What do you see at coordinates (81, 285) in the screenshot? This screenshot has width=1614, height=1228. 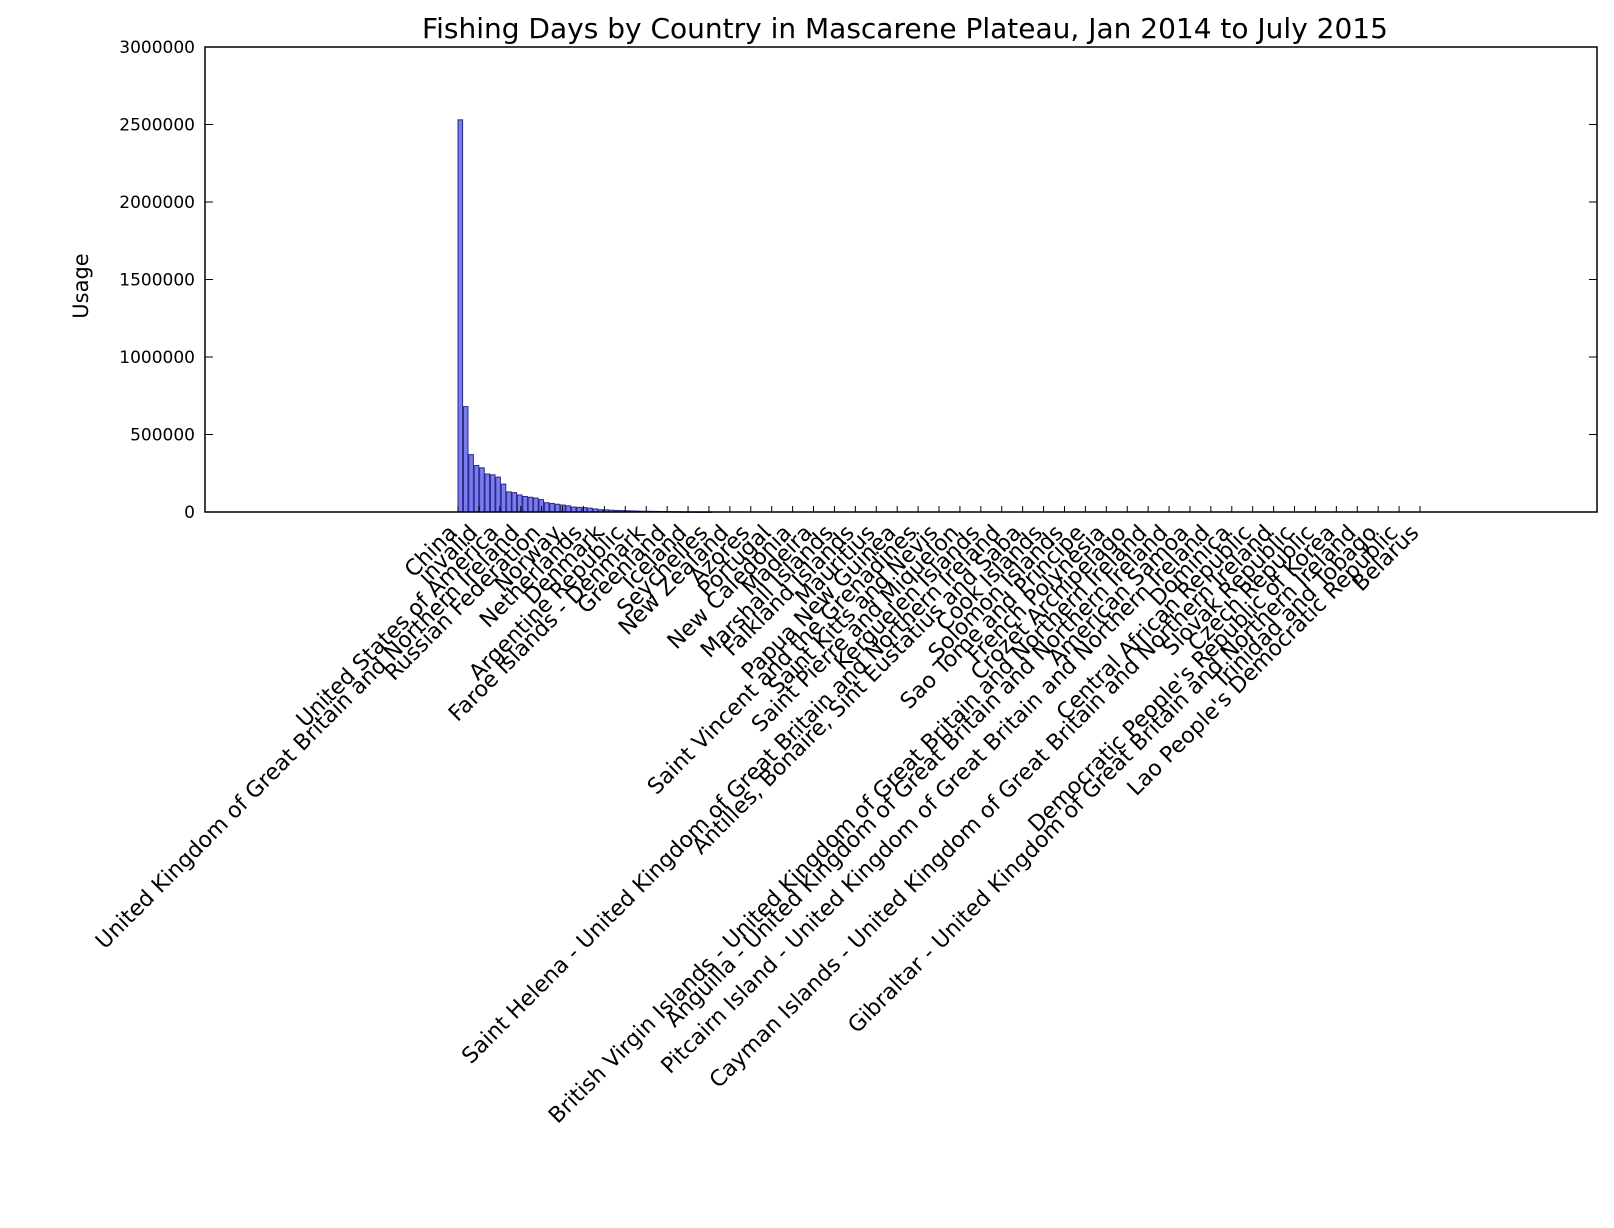 I see `y-axis-label: Usage` at bounding box center [81, 285].